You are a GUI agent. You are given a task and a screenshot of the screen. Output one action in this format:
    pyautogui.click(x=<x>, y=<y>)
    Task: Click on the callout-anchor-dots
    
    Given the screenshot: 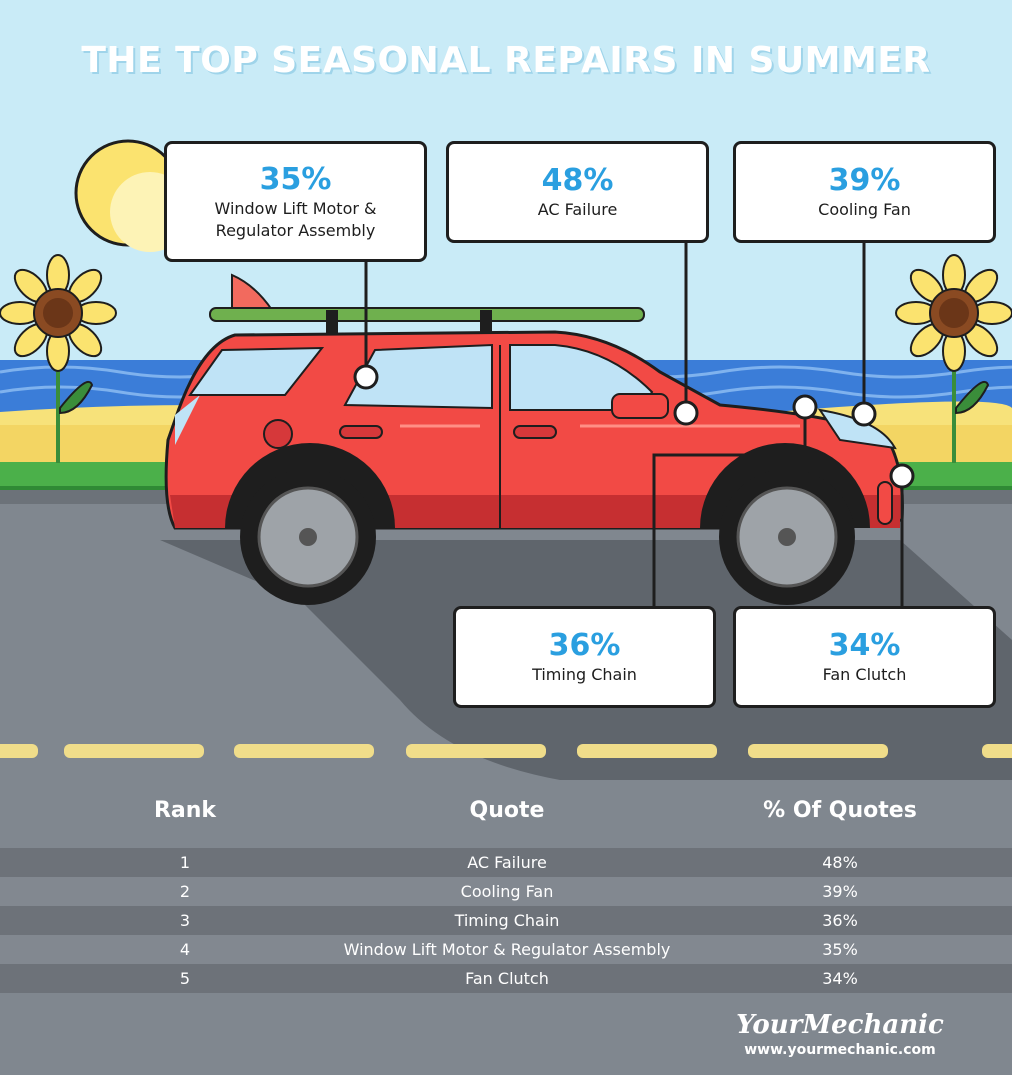 What is the action you would take?
    pyautogui.click(x=634, y=426)
    